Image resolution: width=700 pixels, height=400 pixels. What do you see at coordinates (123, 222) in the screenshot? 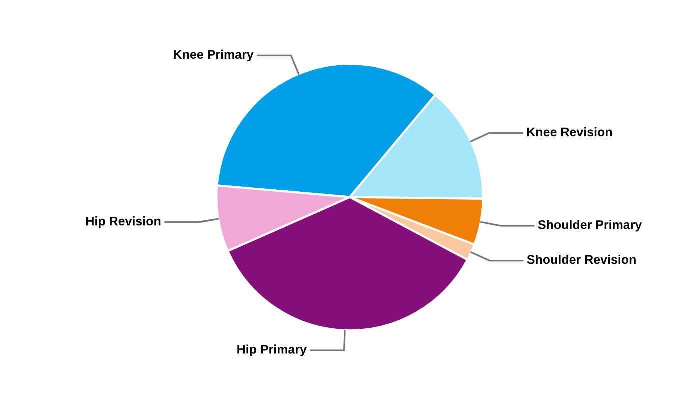
I see `slice-label: Hip Revision` at bounding box center [123, 222].